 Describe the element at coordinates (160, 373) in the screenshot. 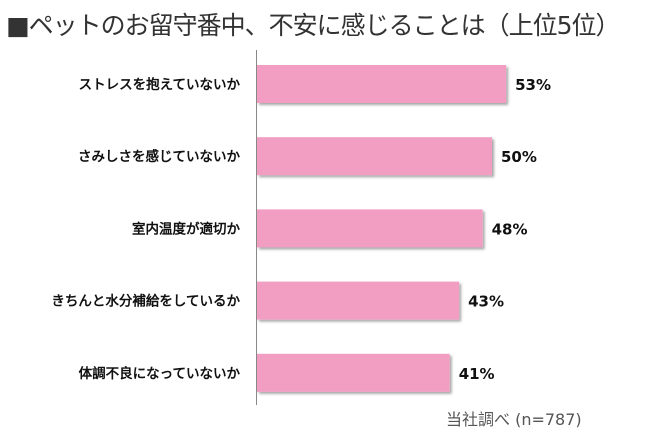

I see `category-label: 体調不良になっていないか` at that location.